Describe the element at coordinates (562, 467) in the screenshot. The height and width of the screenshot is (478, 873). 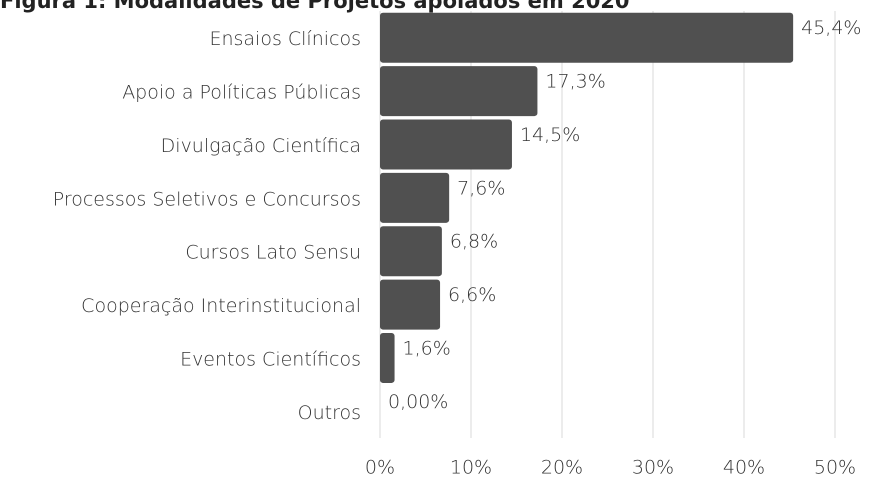
I see `x-tick-label: 20%` at that location.